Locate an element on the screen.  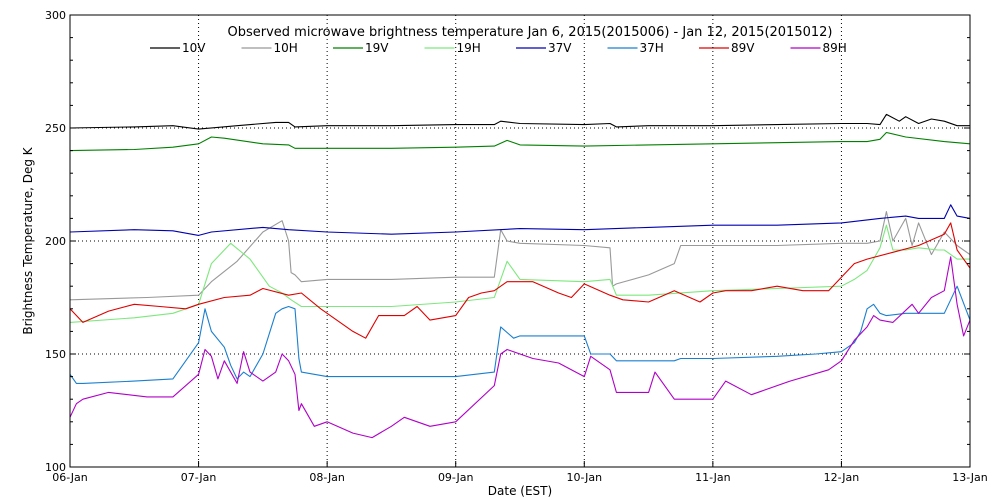
legend-label: 19H is located at coordinates (469, 48).